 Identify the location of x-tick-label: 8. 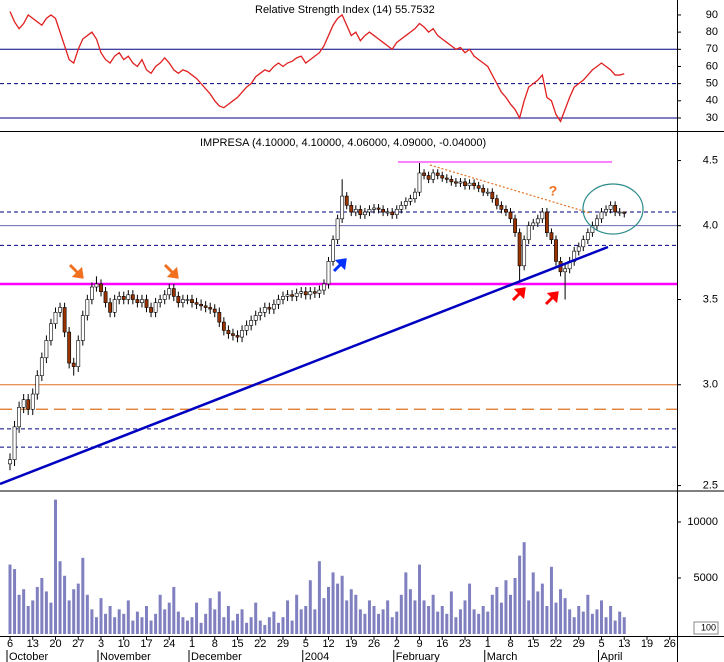
(510, 644).